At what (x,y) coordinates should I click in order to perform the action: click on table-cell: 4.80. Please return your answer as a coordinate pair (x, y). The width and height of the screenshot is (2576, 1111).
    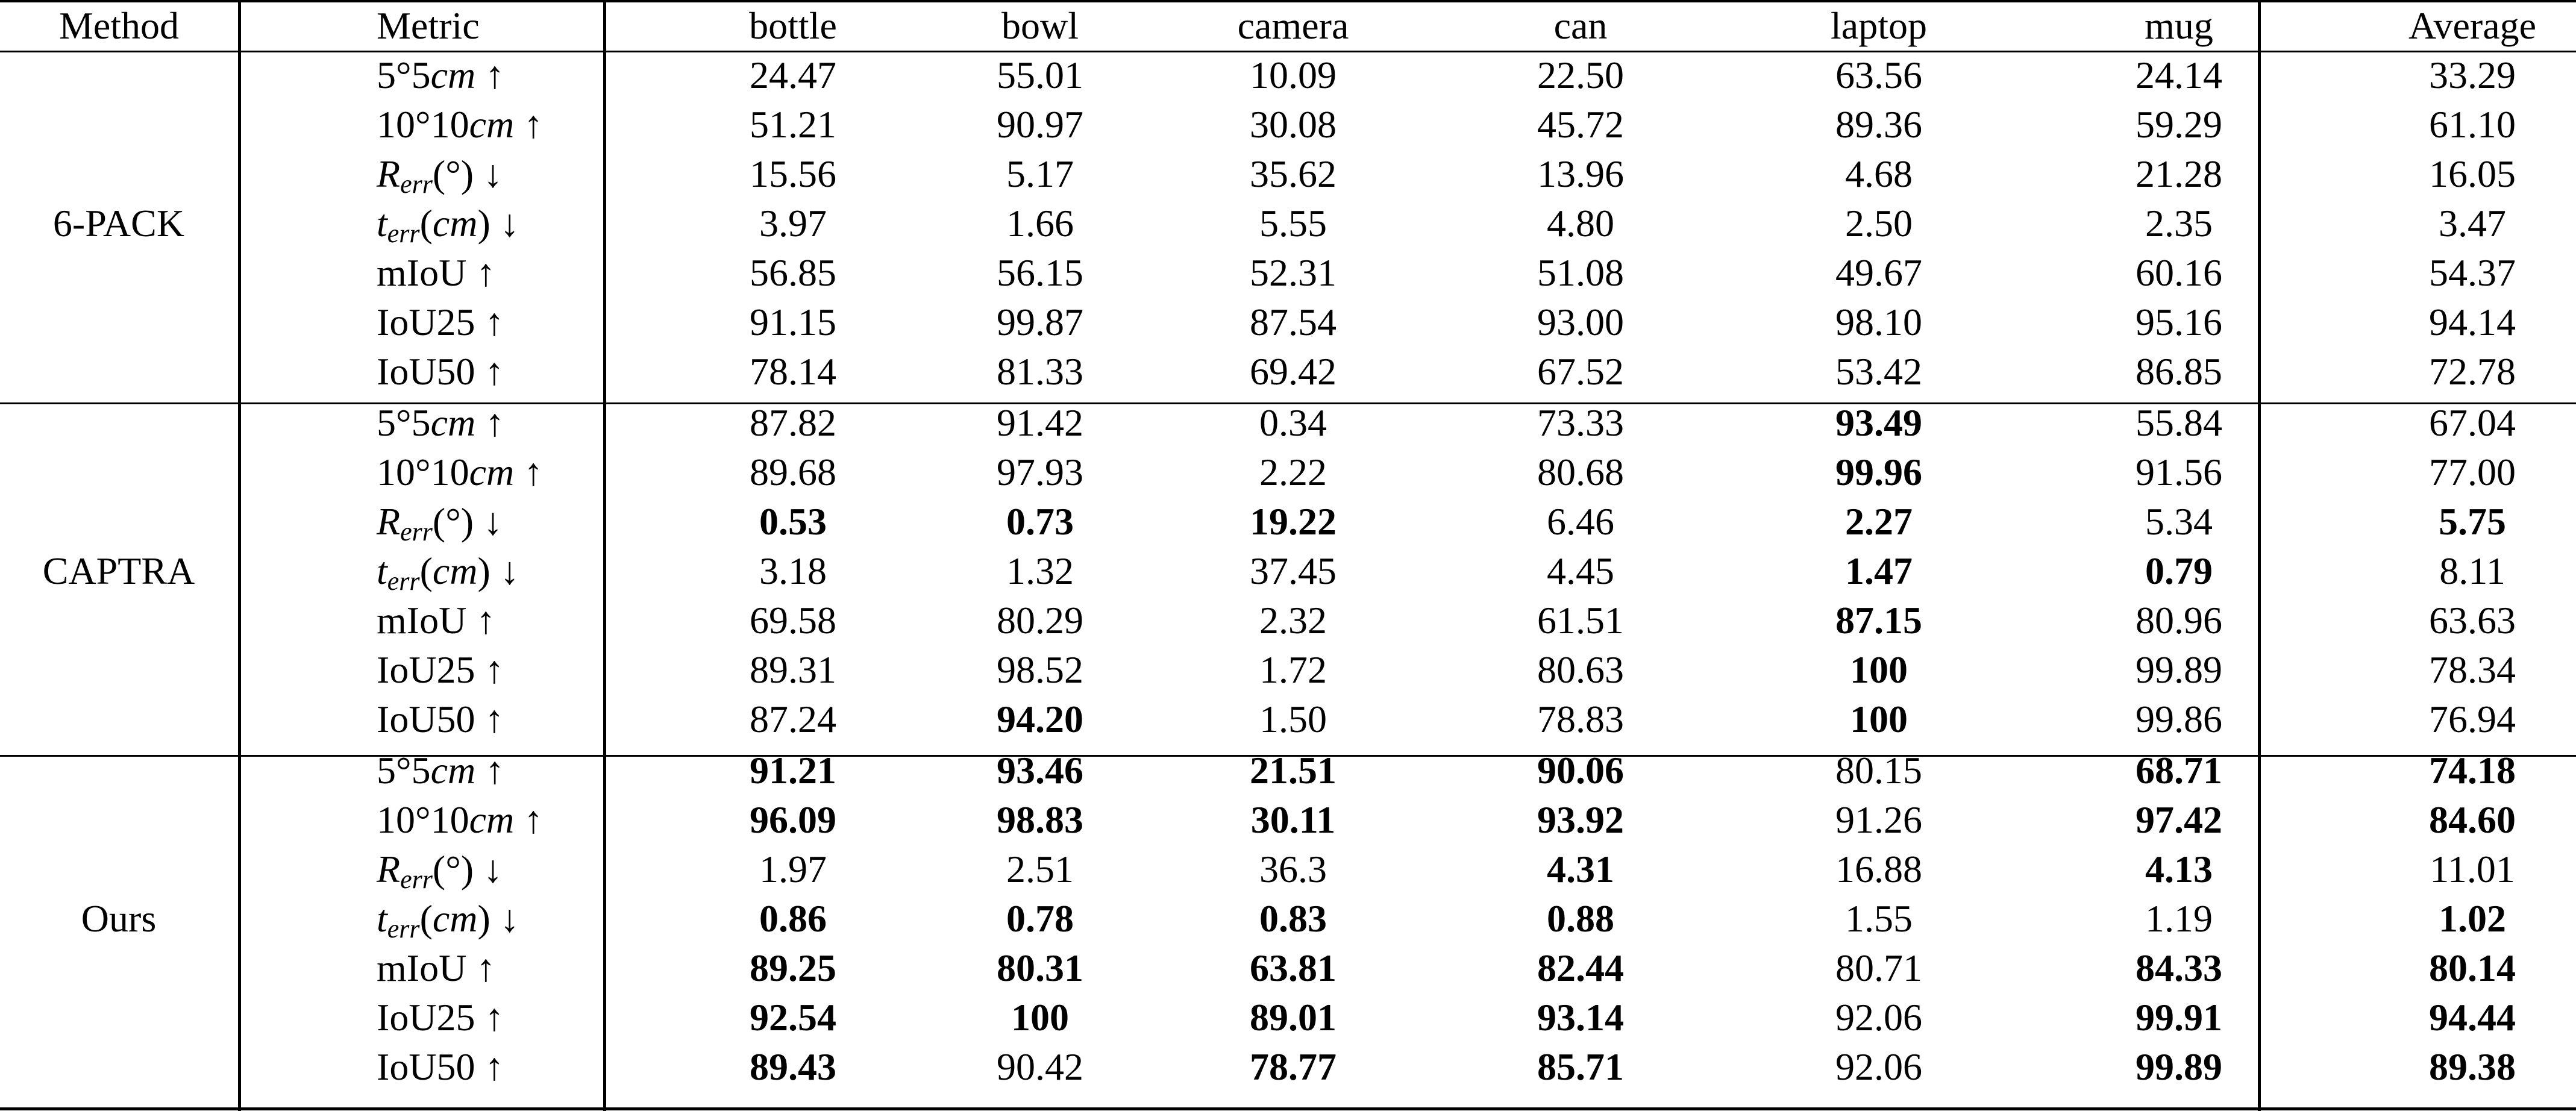
    Looking at the image, I should click on (1580, 223).